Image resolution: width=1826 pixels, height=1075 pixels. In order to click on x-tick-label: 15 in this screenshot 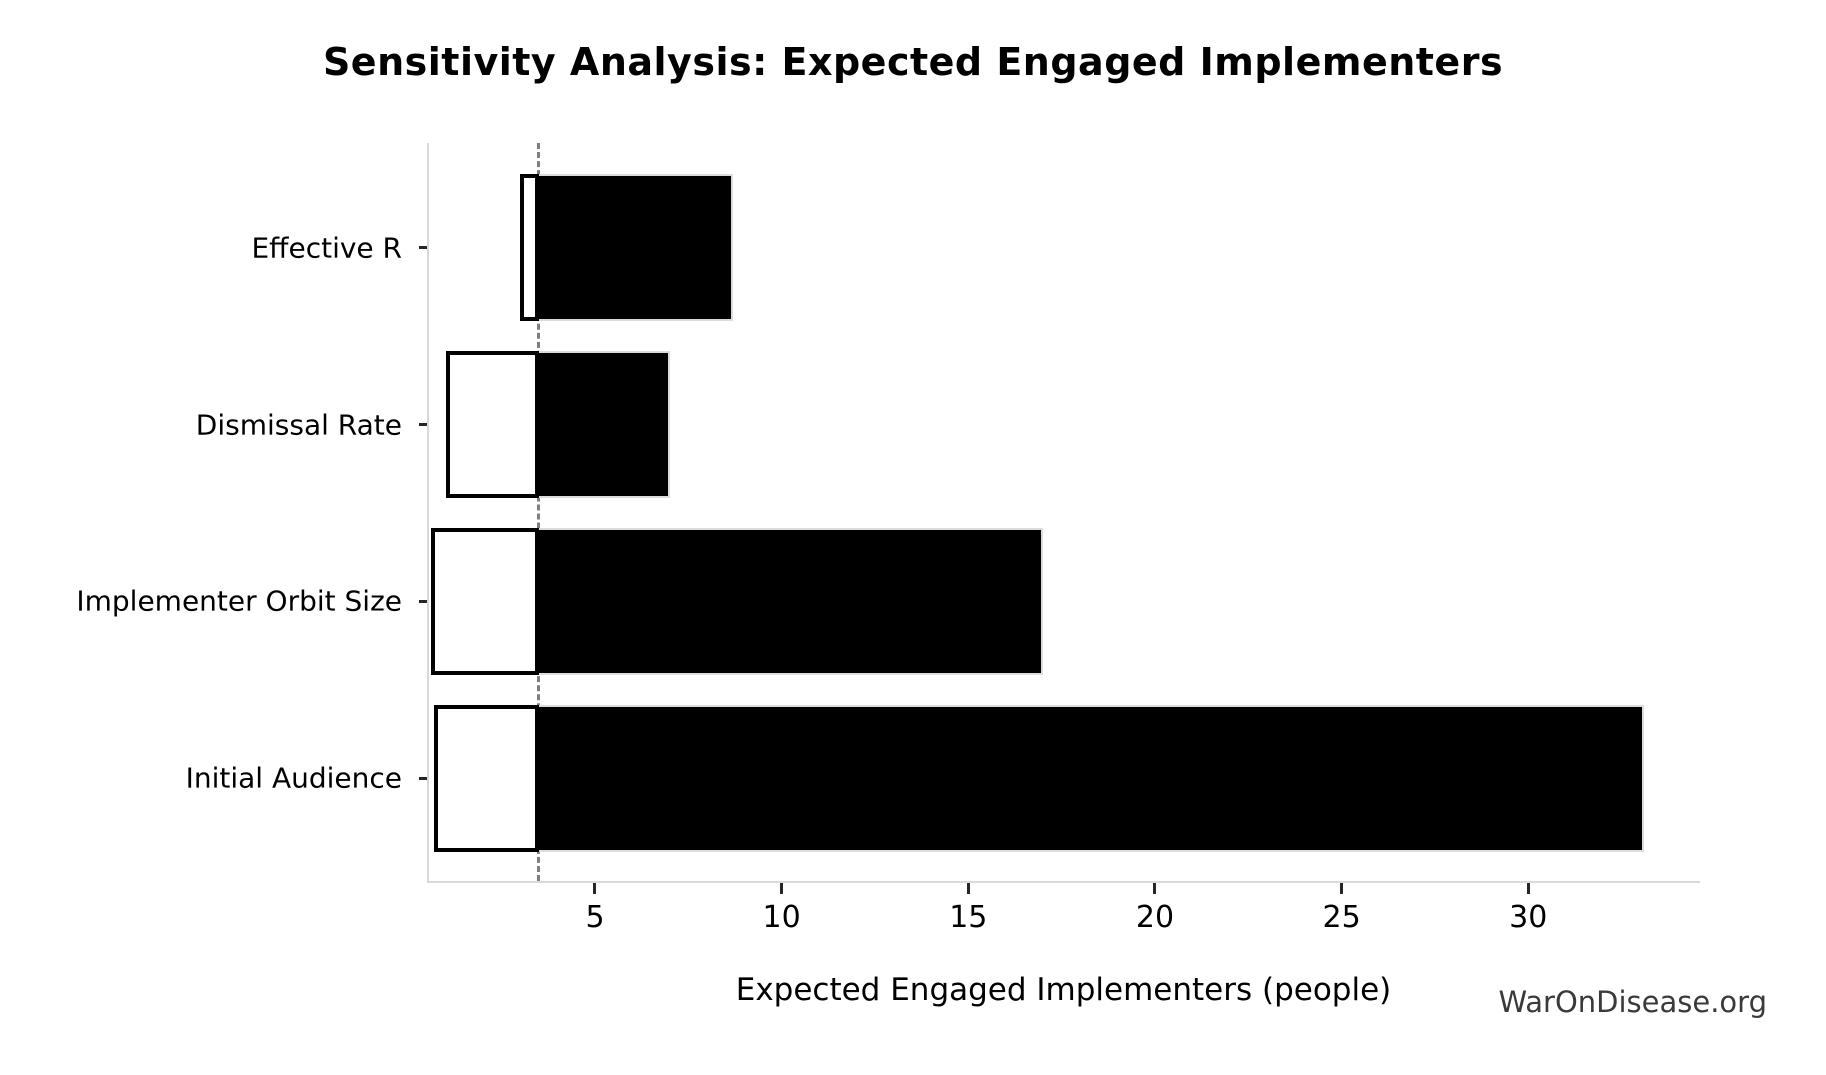, I will do `click(968, 917)`.